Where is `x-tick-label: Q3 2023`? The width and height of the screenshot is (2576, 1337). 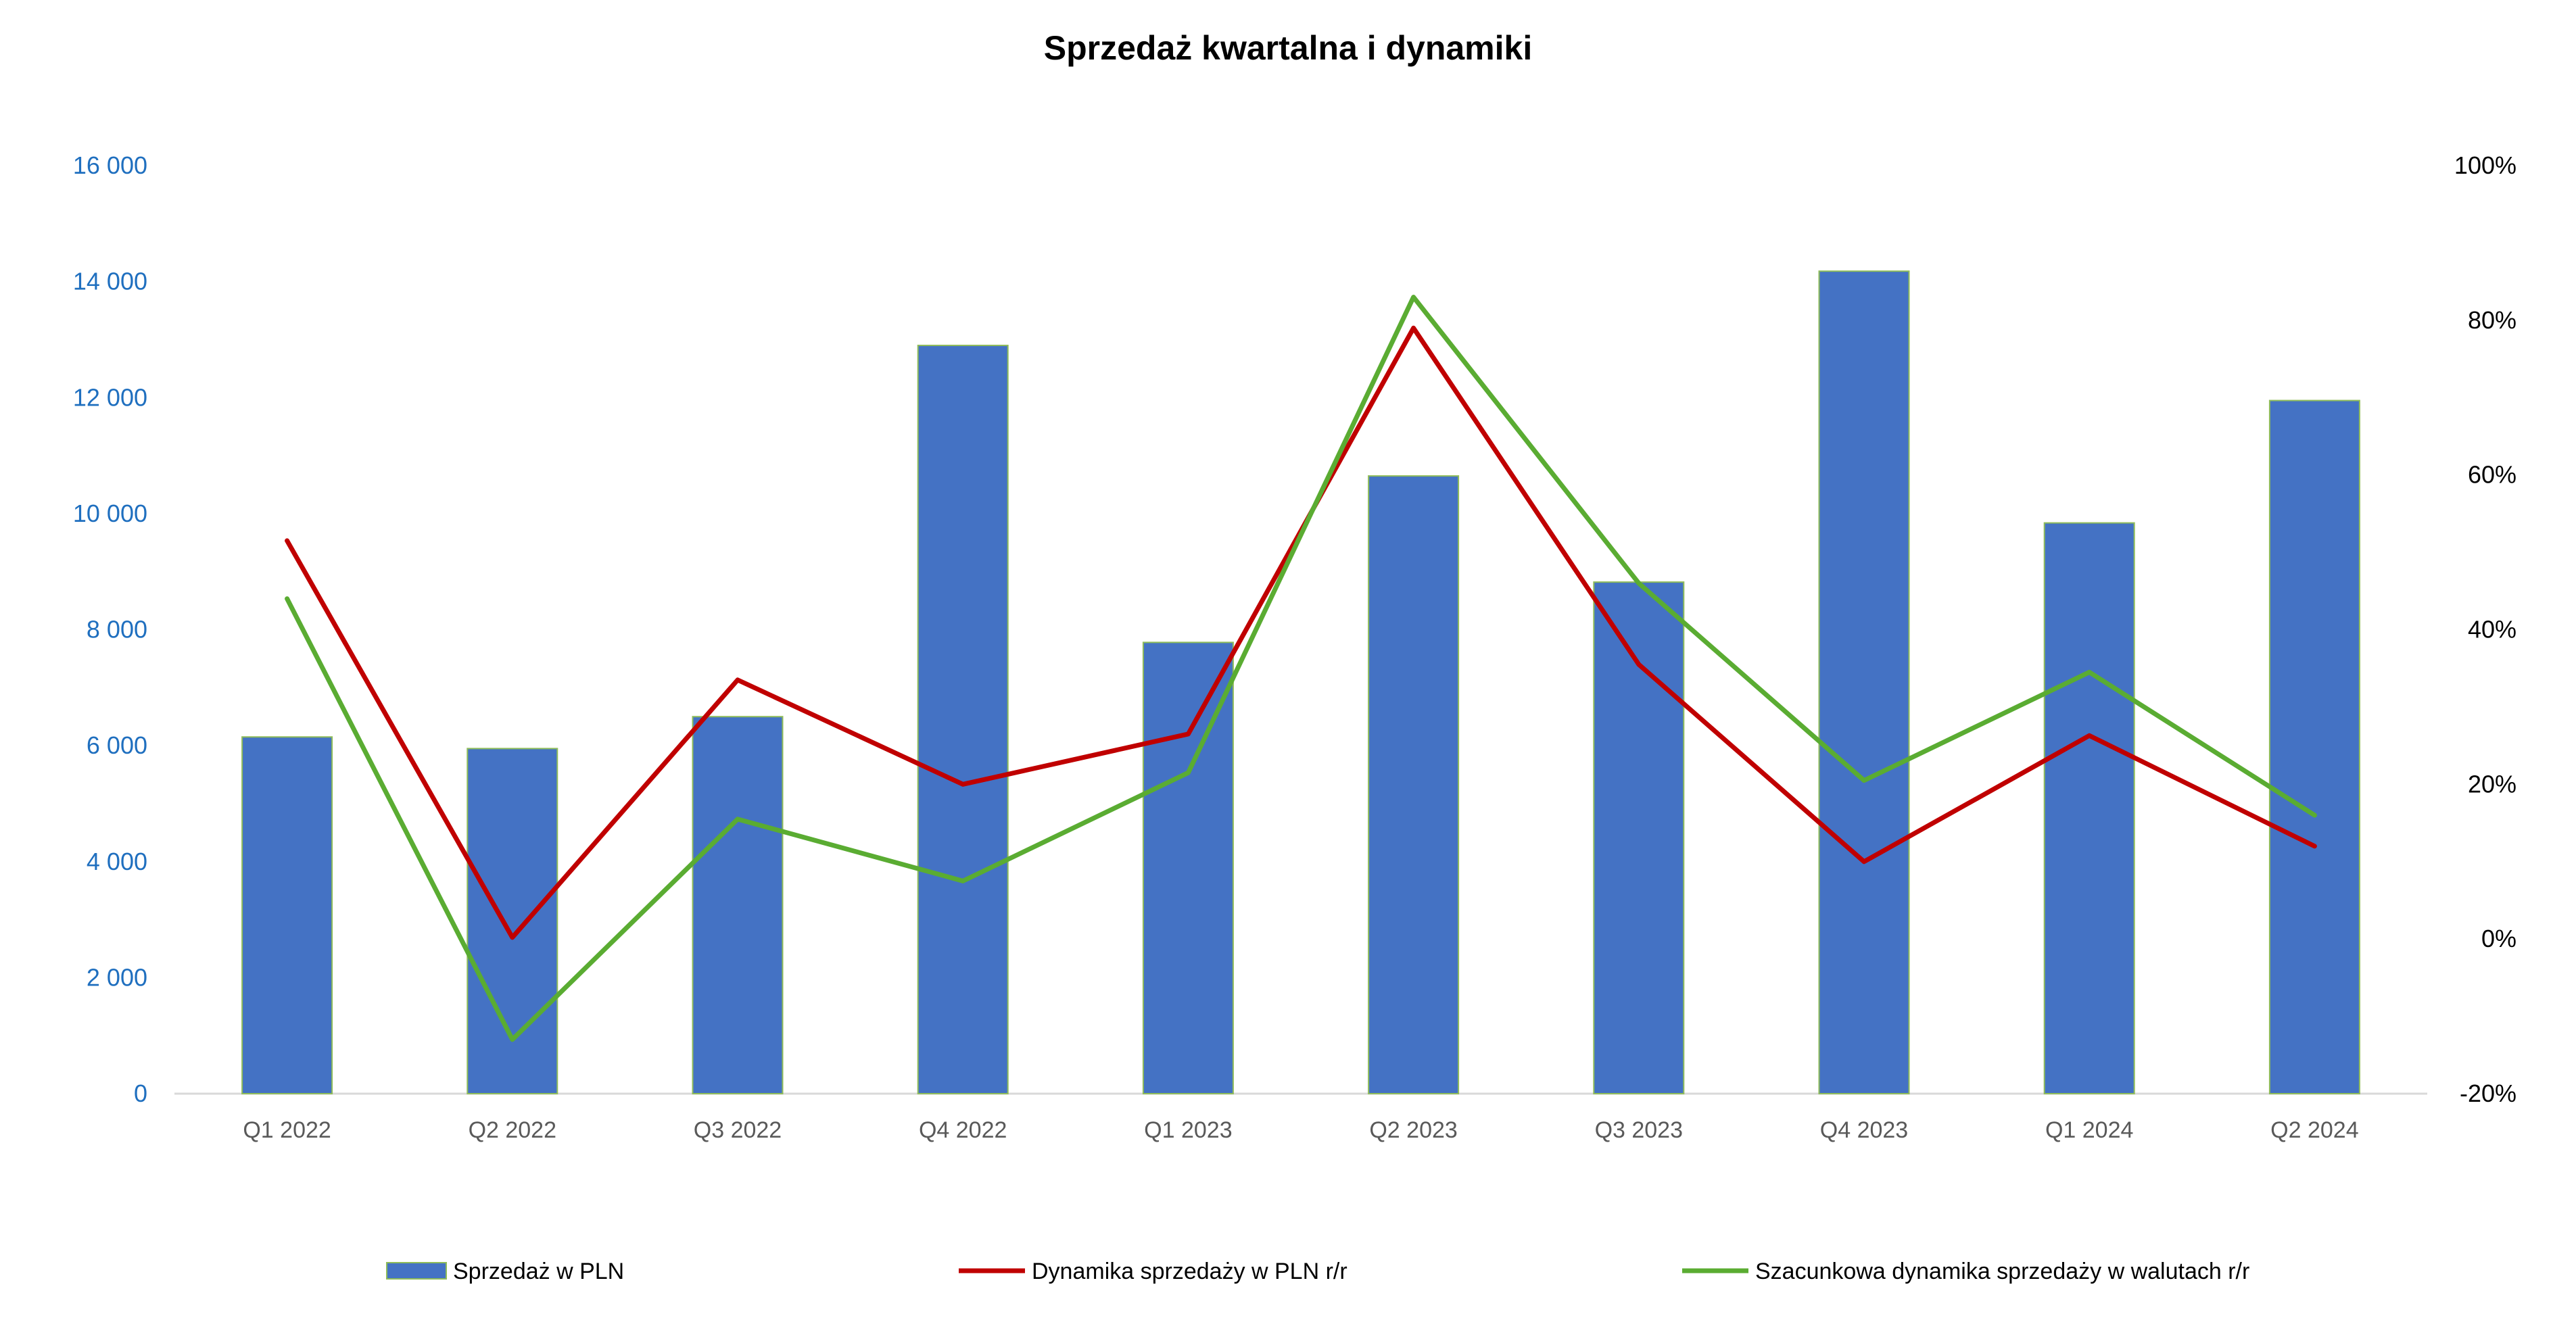 x-tick-label: Q3 2023 is located at coordinates (1639, 1130).